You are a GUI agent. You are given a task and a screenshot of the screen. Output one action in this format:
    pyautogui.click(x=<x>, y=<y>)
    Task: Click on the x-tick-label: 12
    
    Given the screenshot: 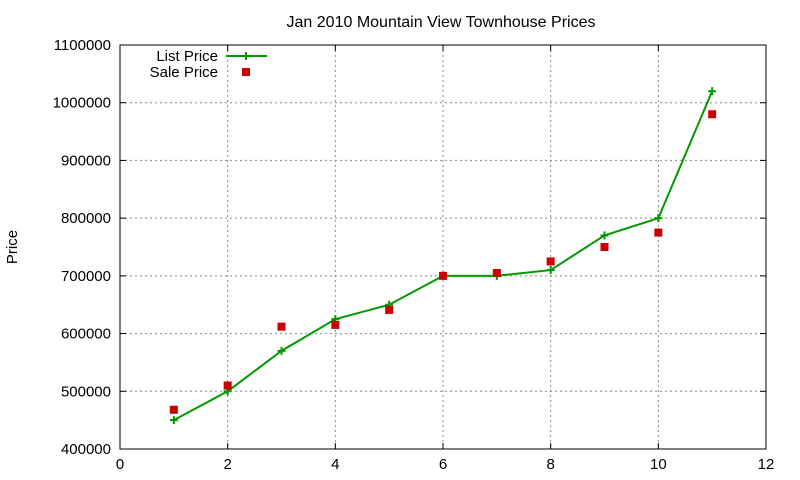 What is the action you would take?
    pyautogui.click(x=766, y=464)
    